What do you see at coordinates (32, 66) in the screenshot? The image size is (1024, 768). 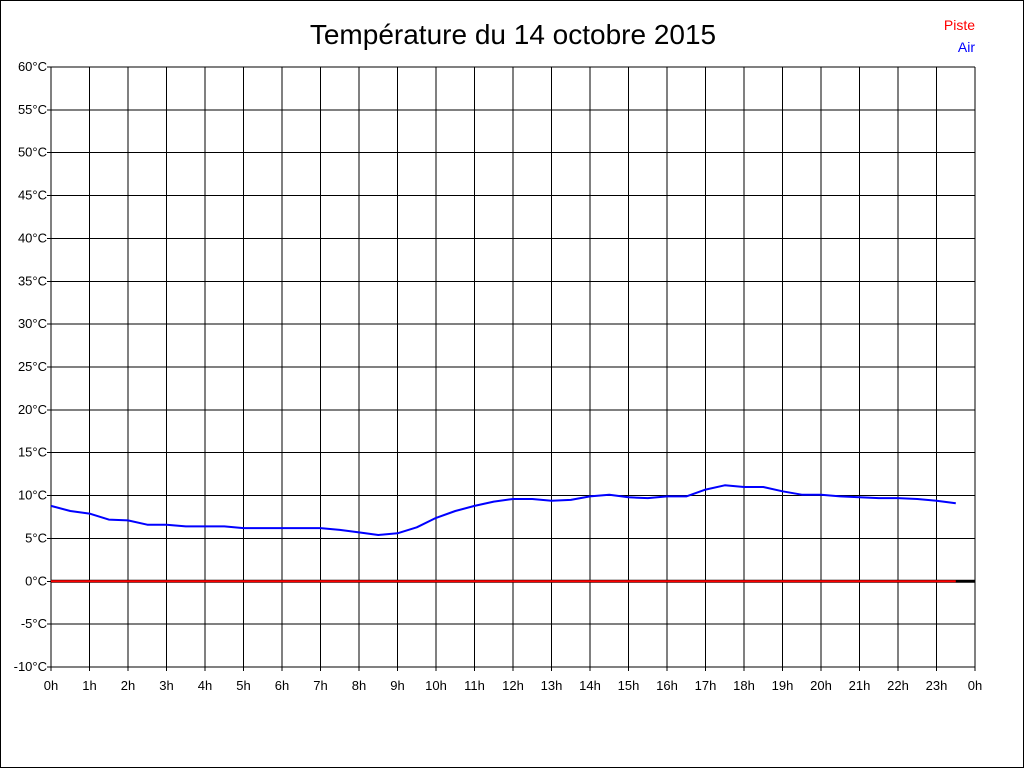 I see `y-tick-label: 60°C` at bounding box center [32, 66].